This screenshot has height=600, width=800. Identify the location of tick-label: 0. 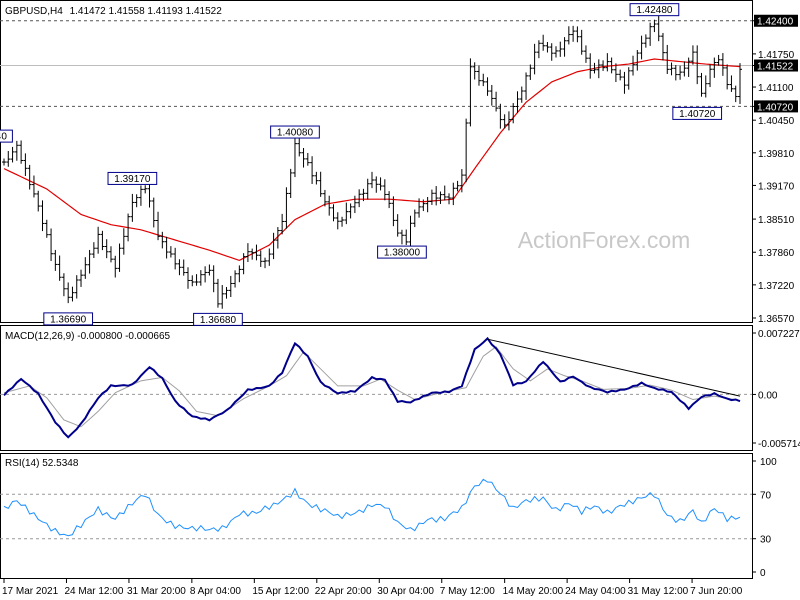
(763, 573).